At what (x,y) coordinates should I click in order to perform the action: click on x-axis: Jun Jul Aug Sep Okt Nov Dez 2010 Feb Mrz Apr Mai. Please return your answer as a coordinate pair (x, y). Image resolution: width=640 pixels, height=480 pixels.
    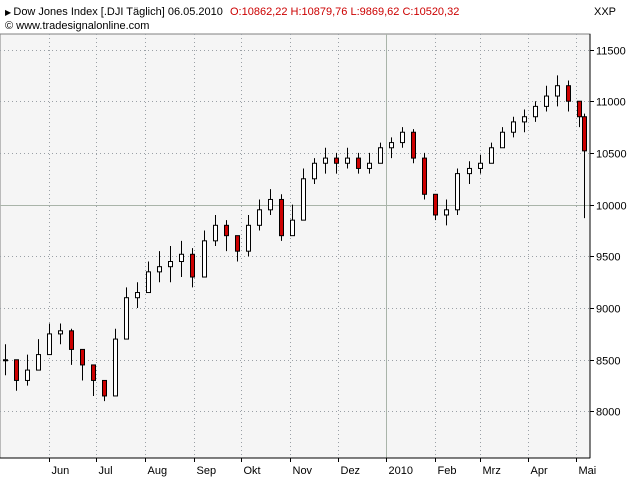
    Looking at the image, I should click on (298, 467).